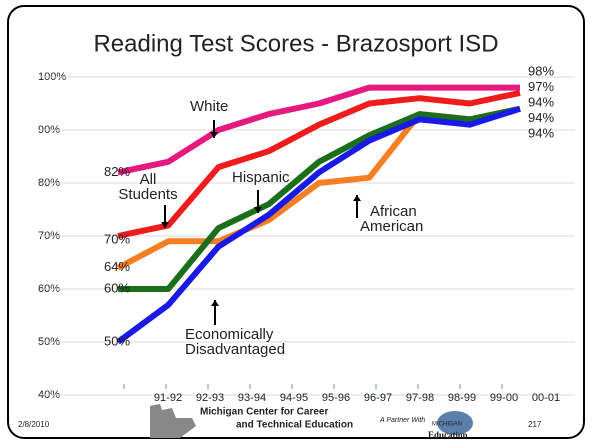 The width and height of the screenshot is (592, 444). What do you see at coordinates (378, 398) in the screenshot?
I see `x-tick-label: 96-97` at bounding box center [378, 398].